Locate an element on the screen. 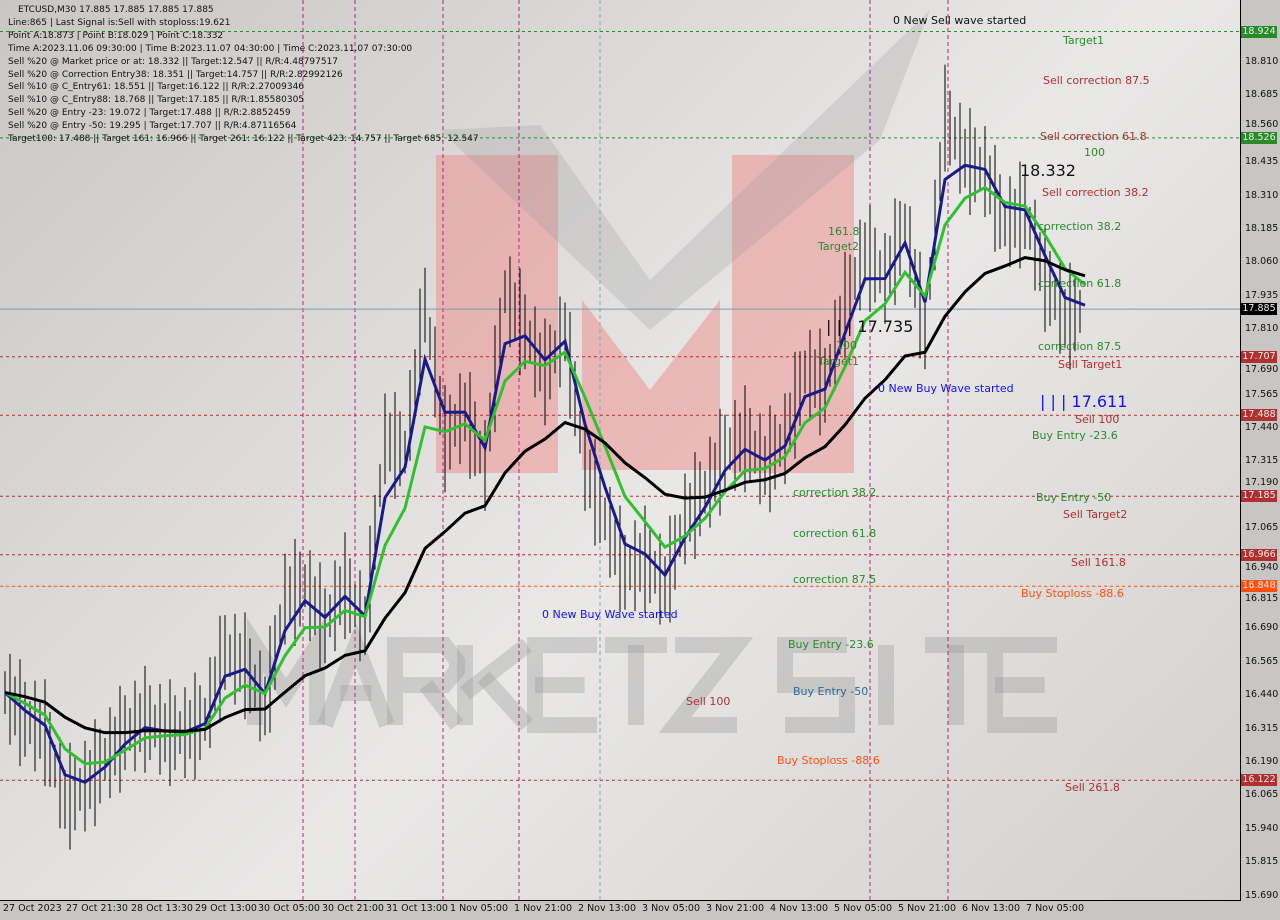  chart-annotation: Buy Entry -50 is located at coordinates (1074, 497).